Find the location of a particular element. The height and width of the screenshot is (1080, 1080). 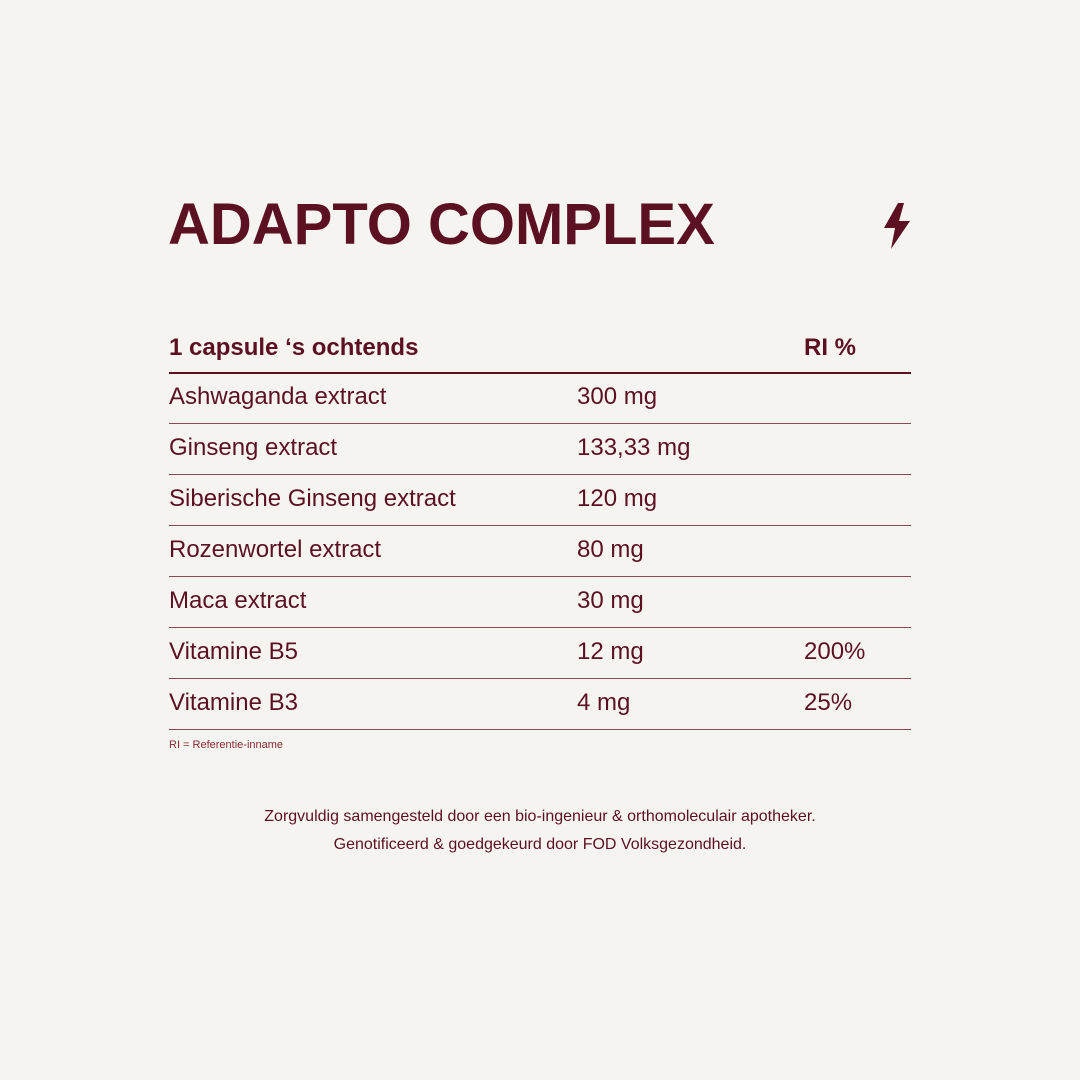

ingredient-name: Rozenwortel extract is located at coordinates (275, 549).